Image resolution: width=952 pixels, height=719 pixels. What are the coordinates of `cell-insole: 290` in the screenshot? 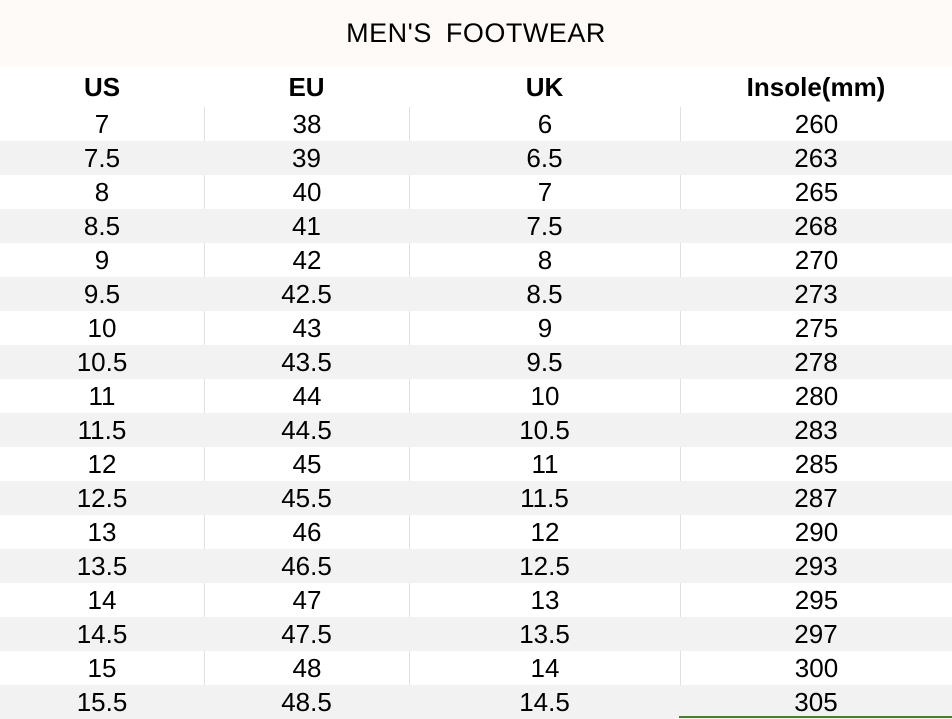 It's located at (816, 532).